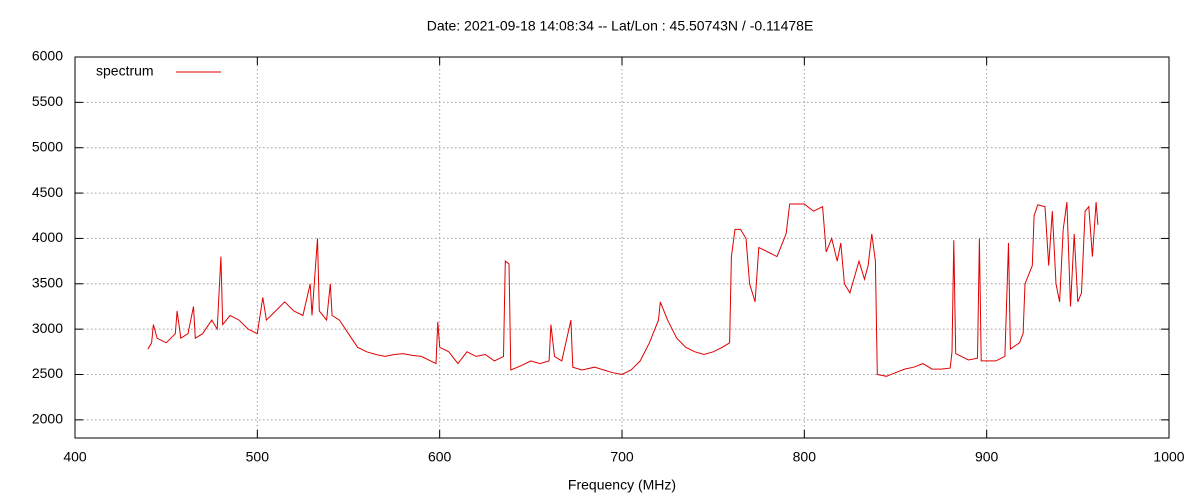  Describe the element at coordinates (47, 328) in the screenshot. I see `y-tick-label: 3000` at that location.